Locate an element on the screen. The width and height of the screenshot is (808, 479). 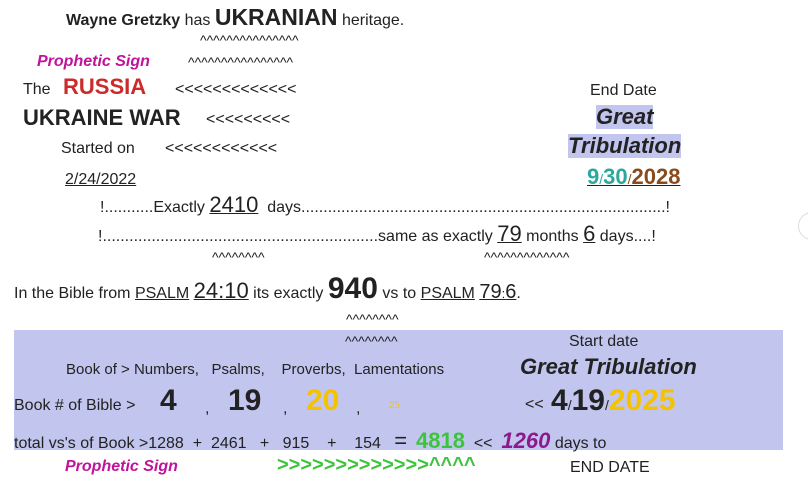
days: 2410 is located at coordinates (234, 204).